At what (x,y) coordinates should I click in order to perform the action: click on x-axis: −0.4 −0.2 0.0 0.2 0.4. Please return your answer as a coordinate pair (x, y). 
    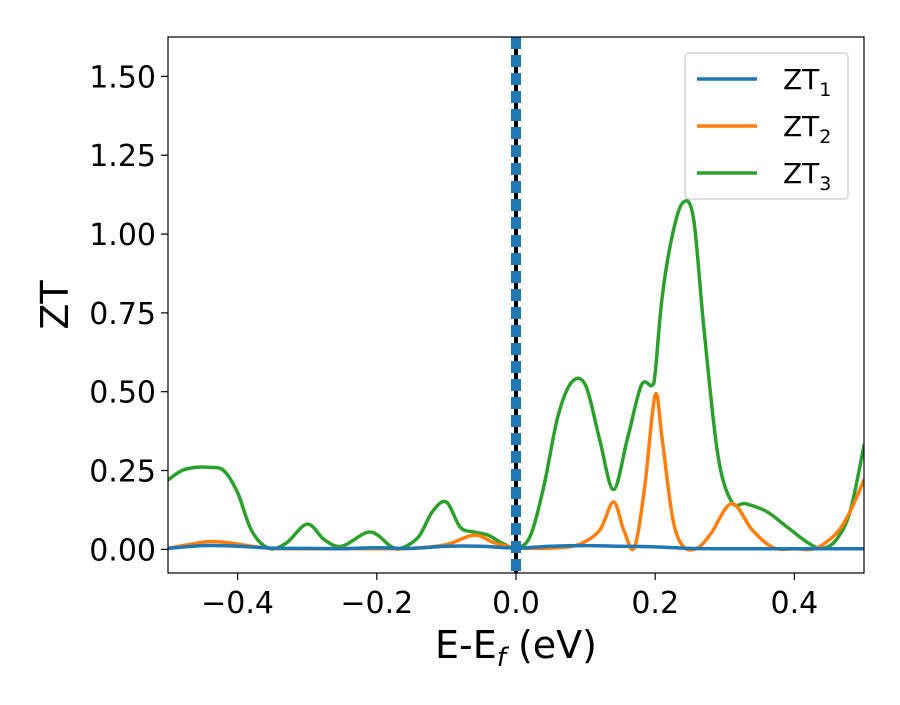
    Looking at the image, I should click on (509, 597).